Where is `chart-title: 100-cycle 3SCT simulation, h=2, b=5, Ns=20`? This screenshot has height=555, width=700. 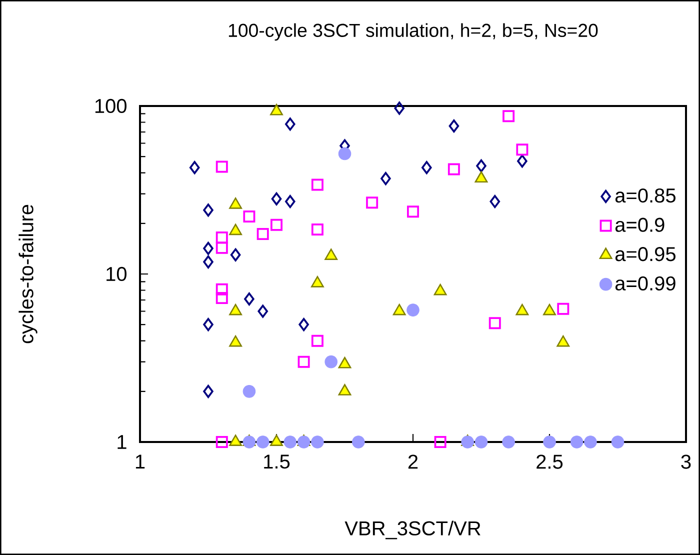
chart-title: 100-cycle 3SCT simulation, h=2, b=5, Ns=20 is located at coordinates (413, 32).